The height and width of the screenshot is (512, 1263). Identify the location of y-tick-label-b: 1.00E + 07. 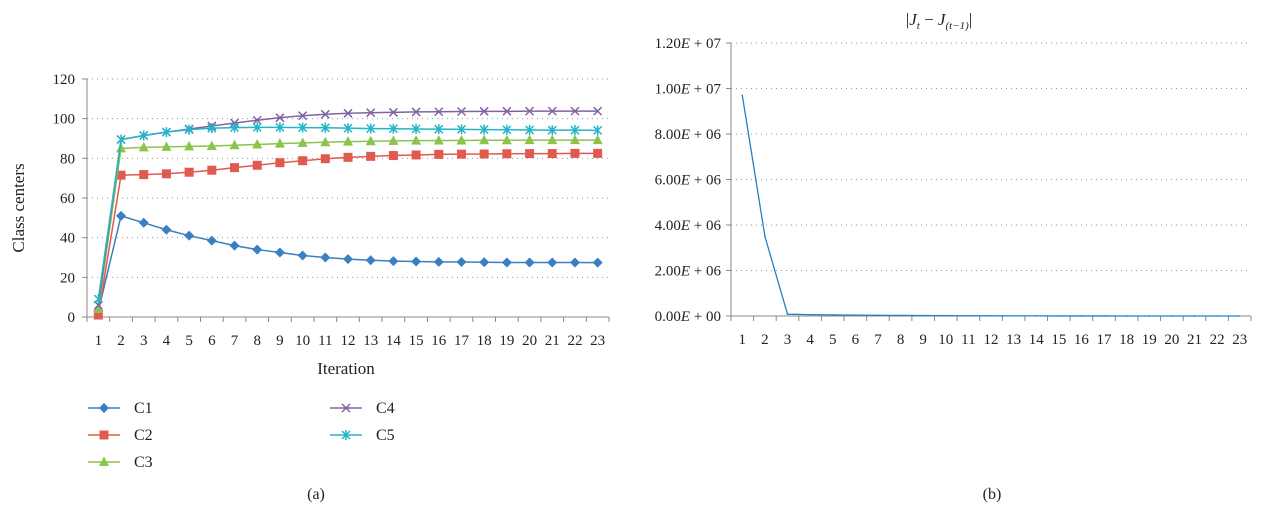
(688, 90).